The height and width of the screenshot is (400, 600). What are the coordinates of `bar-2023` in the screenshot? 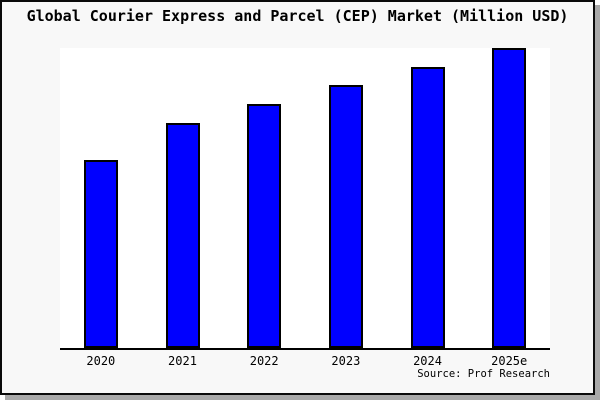 It's located at (345, 216).